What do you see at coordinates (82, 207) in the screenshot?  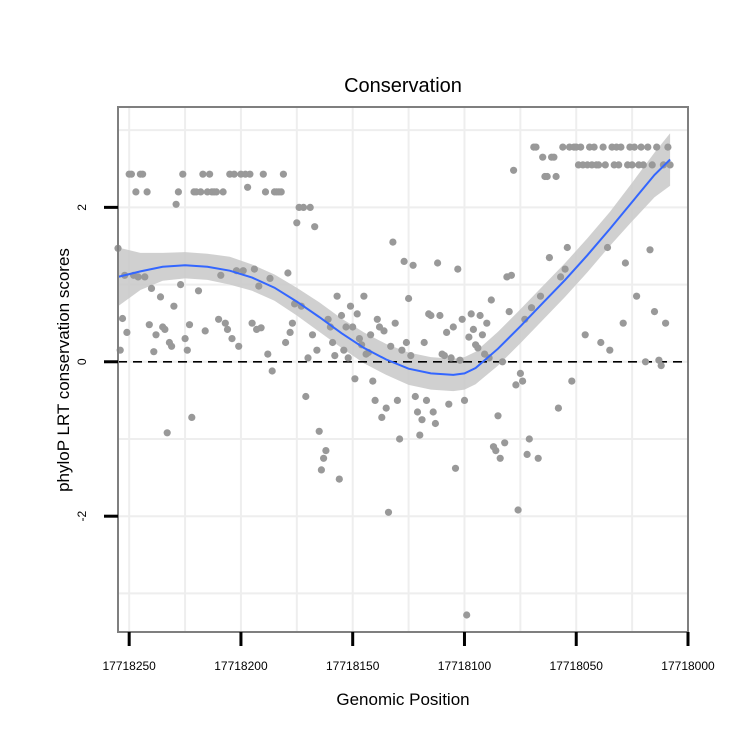 I see `y-tick-label: 2` at bounding box center [82, 207].